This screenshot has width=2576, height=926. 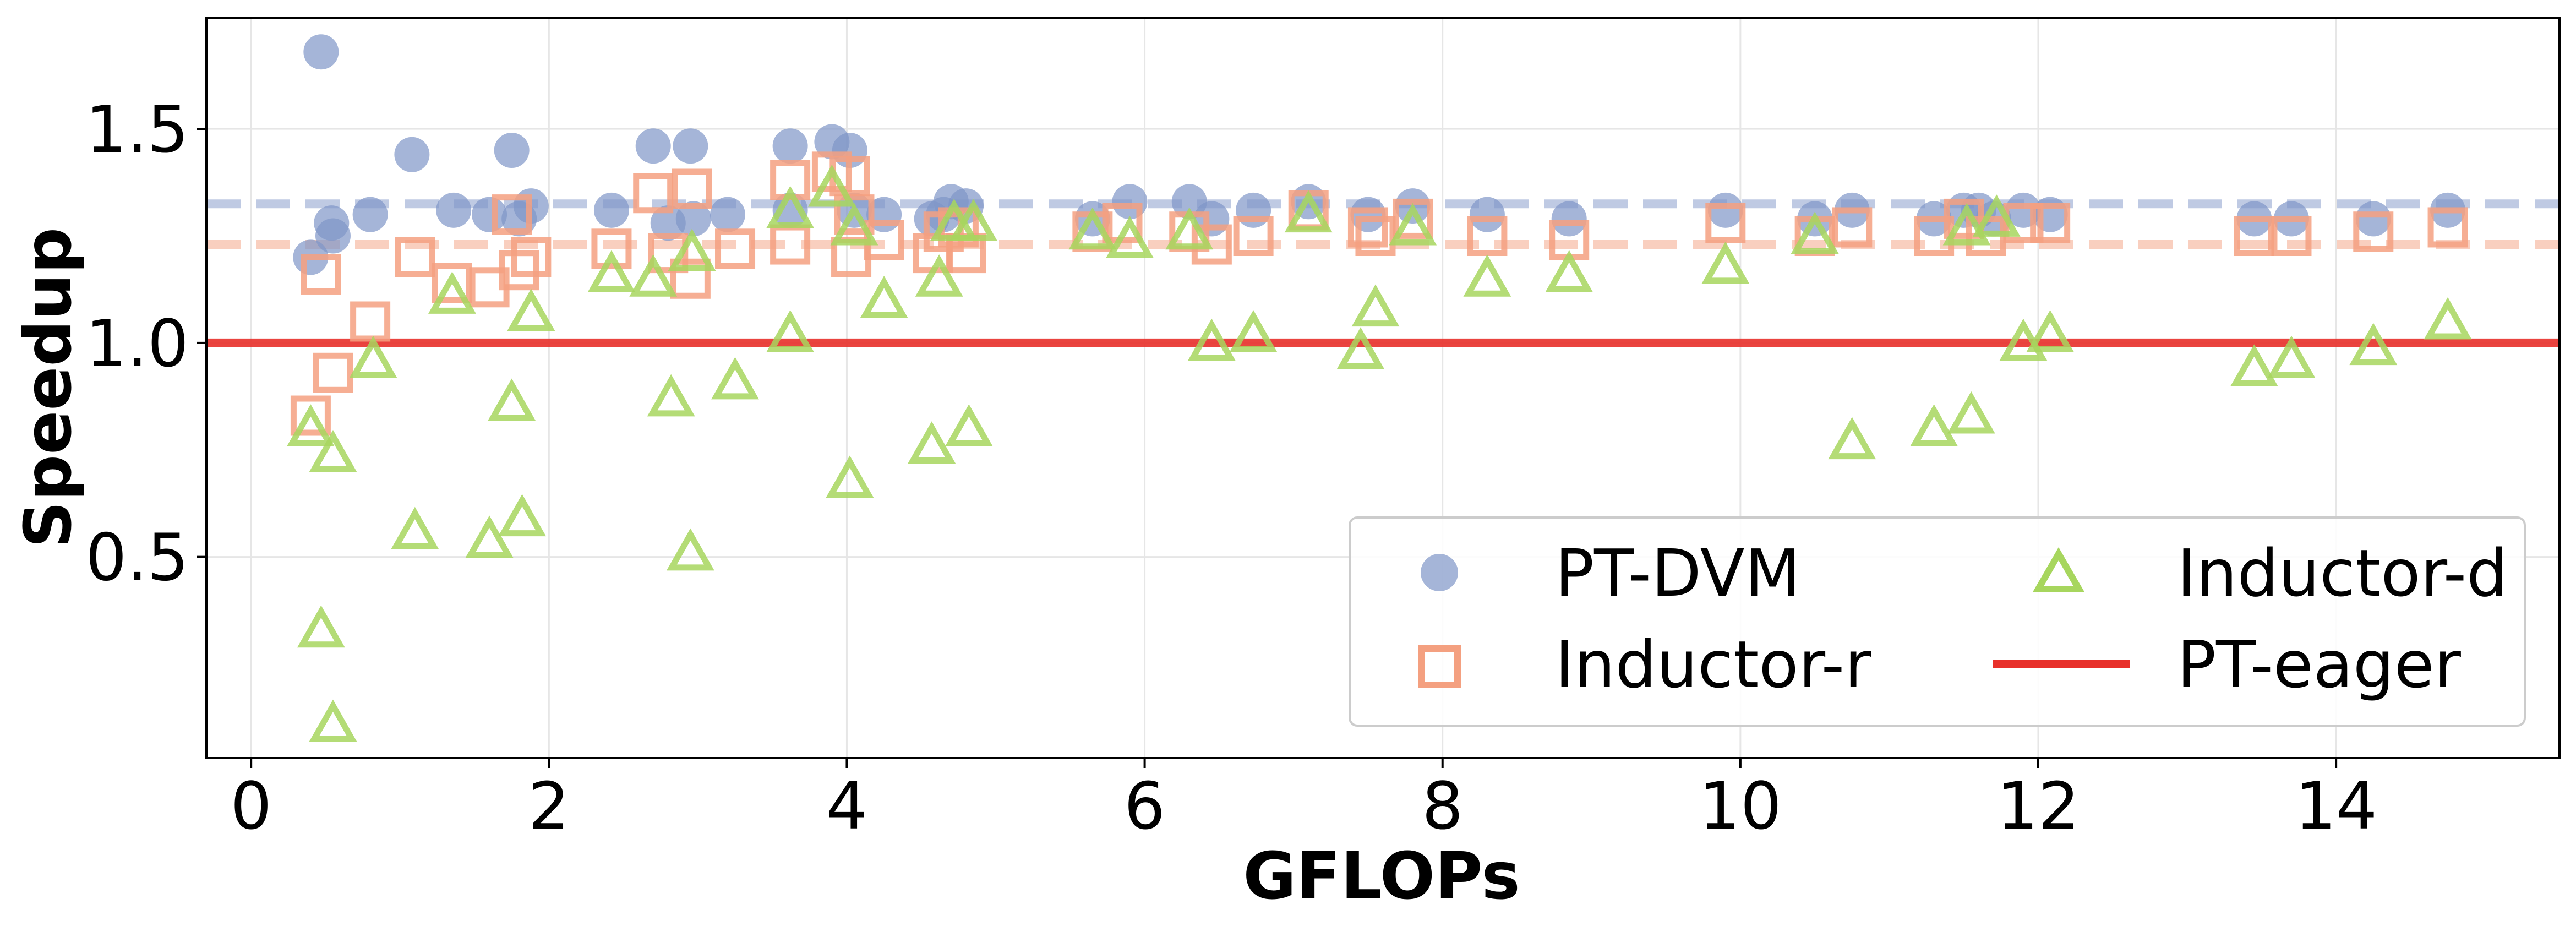 What do you see at coordinates (1443, 806) in the screenshot?
I see `x-tick-label: 8` at bounding box center [1443, 806].